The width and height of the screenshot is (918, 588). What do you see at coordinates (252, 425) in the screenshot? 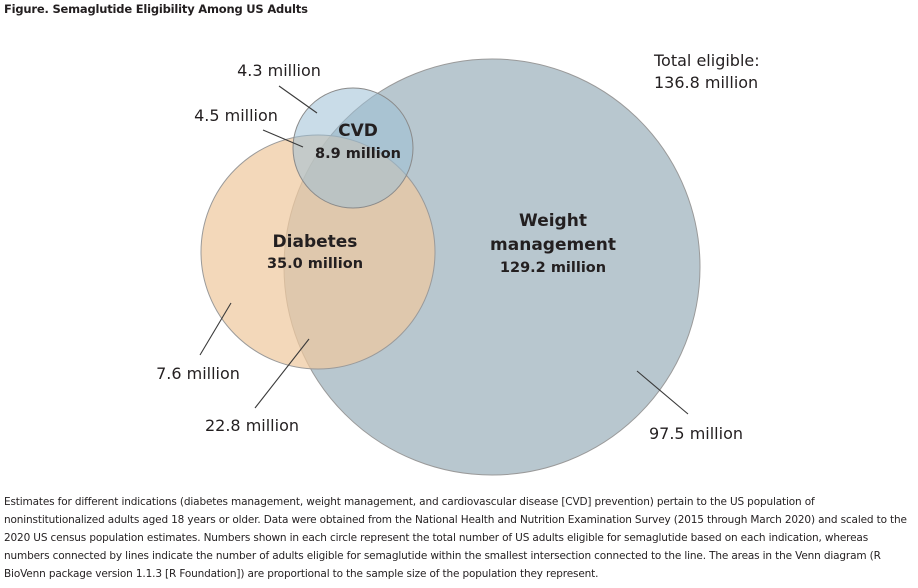
I see `callout-diabetes-weight: 22.8 million` at bounding box center [252, 425].